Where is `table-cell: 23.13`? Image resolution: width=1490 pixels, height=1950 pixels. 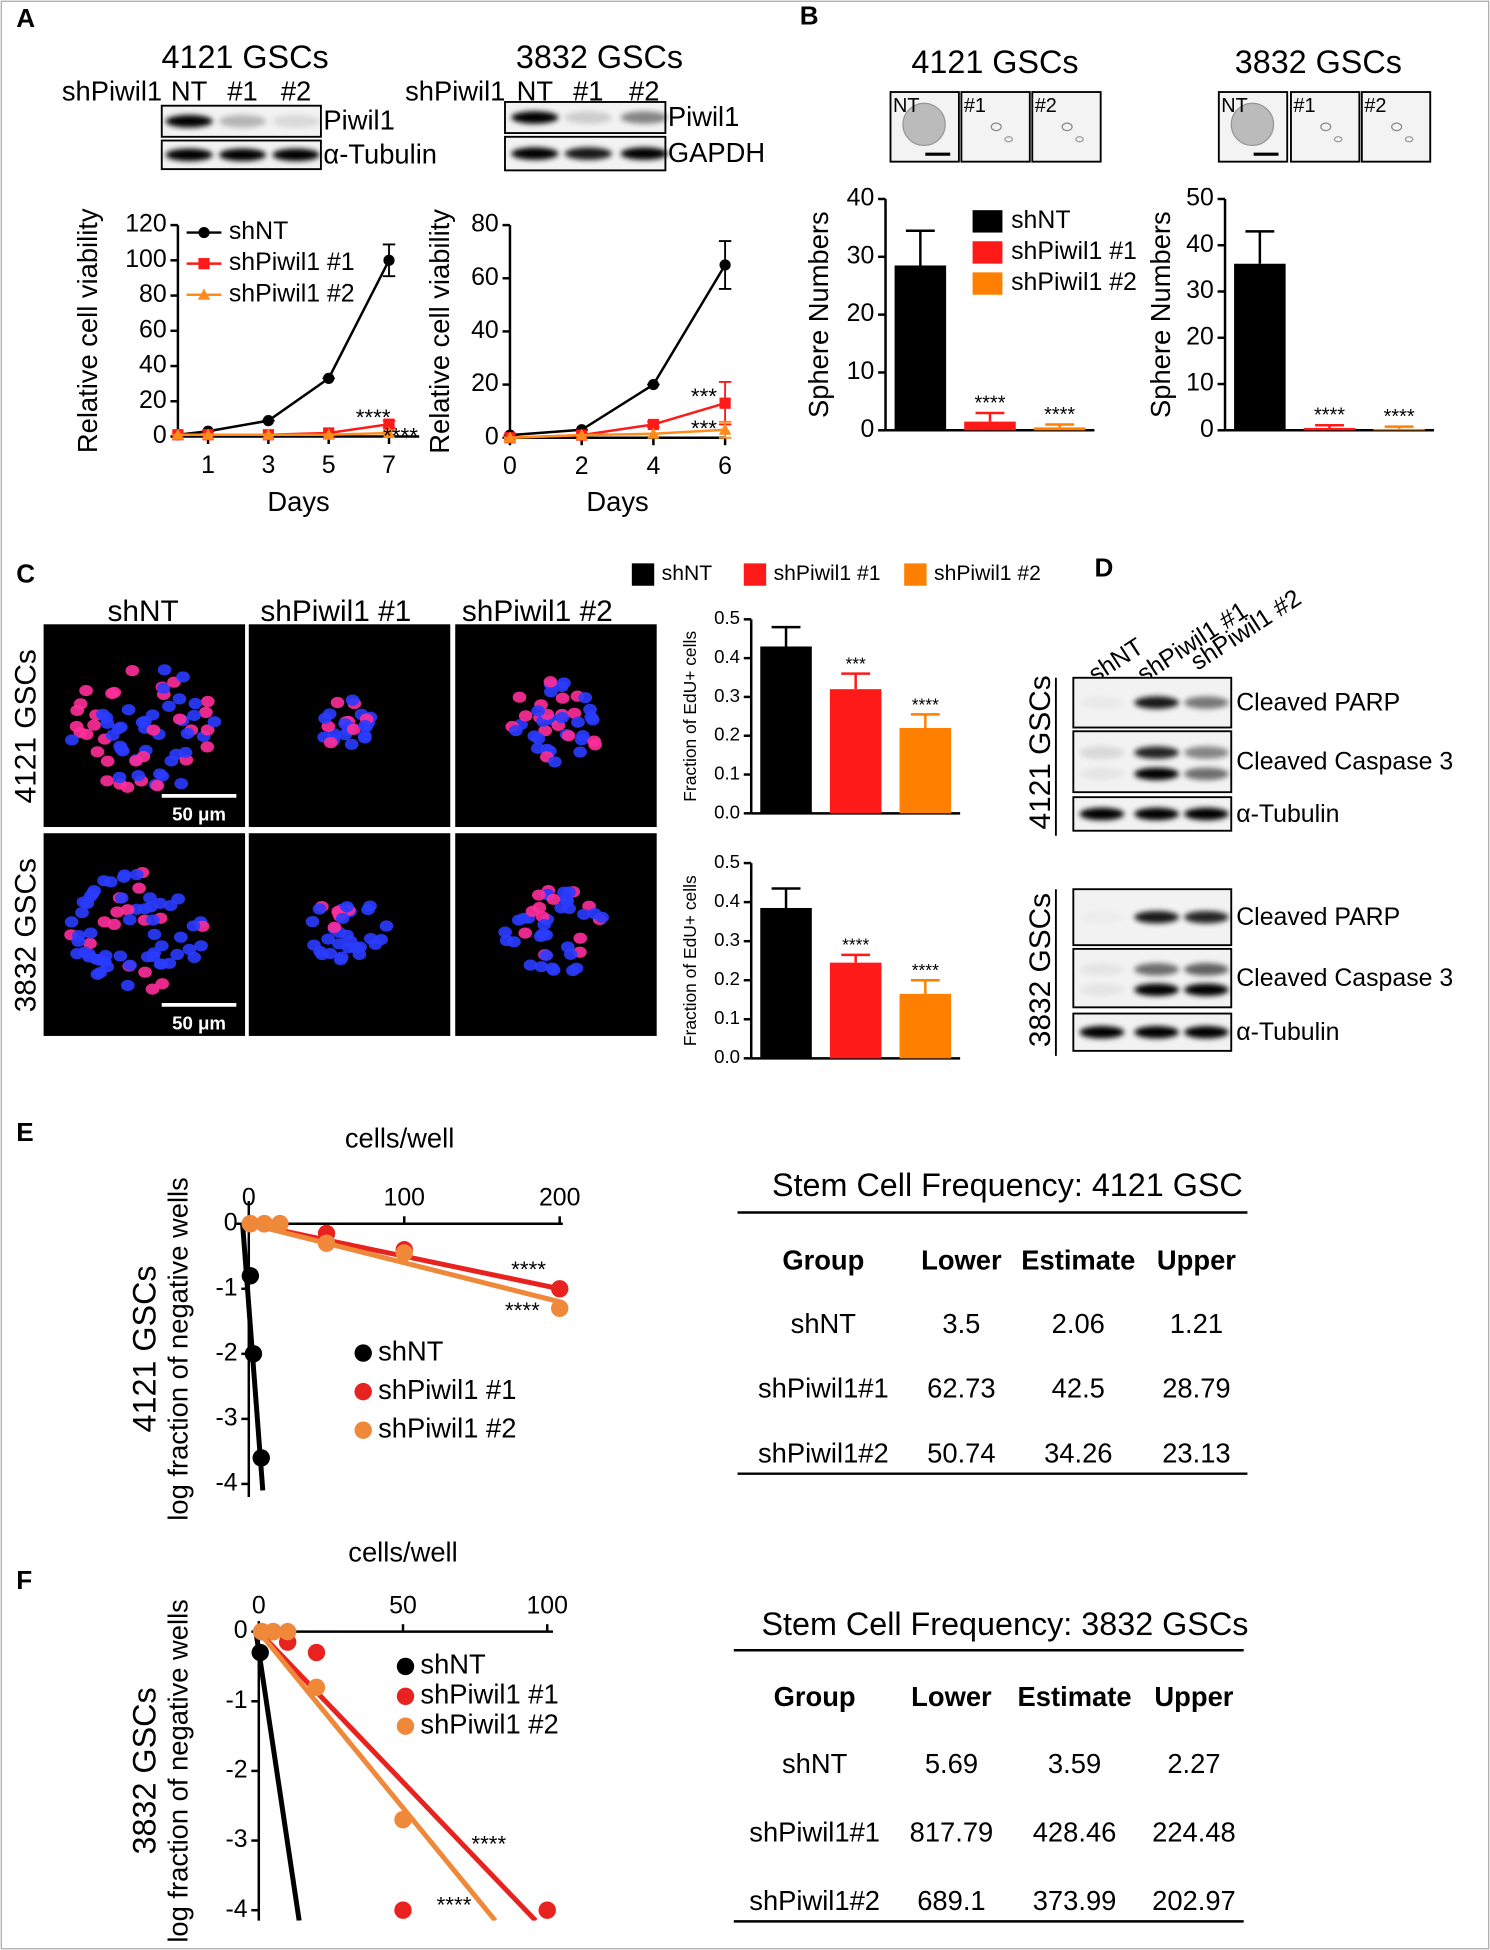
table-cell: 23.13 is located at coordinates (1196, 1452).